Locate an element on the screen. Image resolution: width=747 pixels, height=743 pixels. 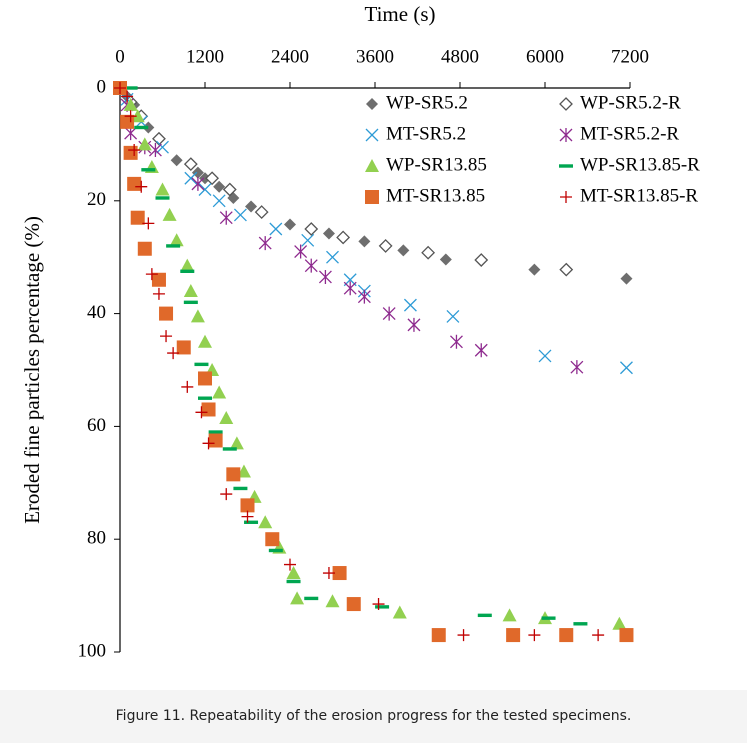
legend-label: MT-SR5.2-R is located at coordinates (629, 133).